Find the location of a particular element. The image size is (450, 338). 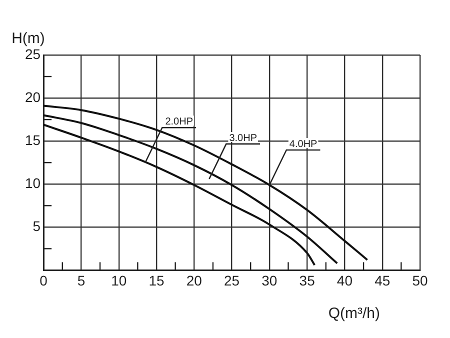

annotation: 3.0HP is located at coordinates (243, 138).